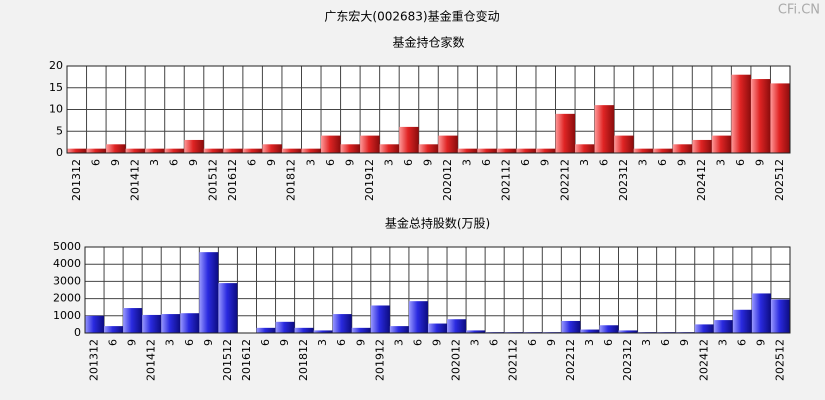 The height and width of the screenshot is (400, 825). Describe the element at coordinates (56, 65) in the screenshot. I see `y-tick-label: 20` at that location.